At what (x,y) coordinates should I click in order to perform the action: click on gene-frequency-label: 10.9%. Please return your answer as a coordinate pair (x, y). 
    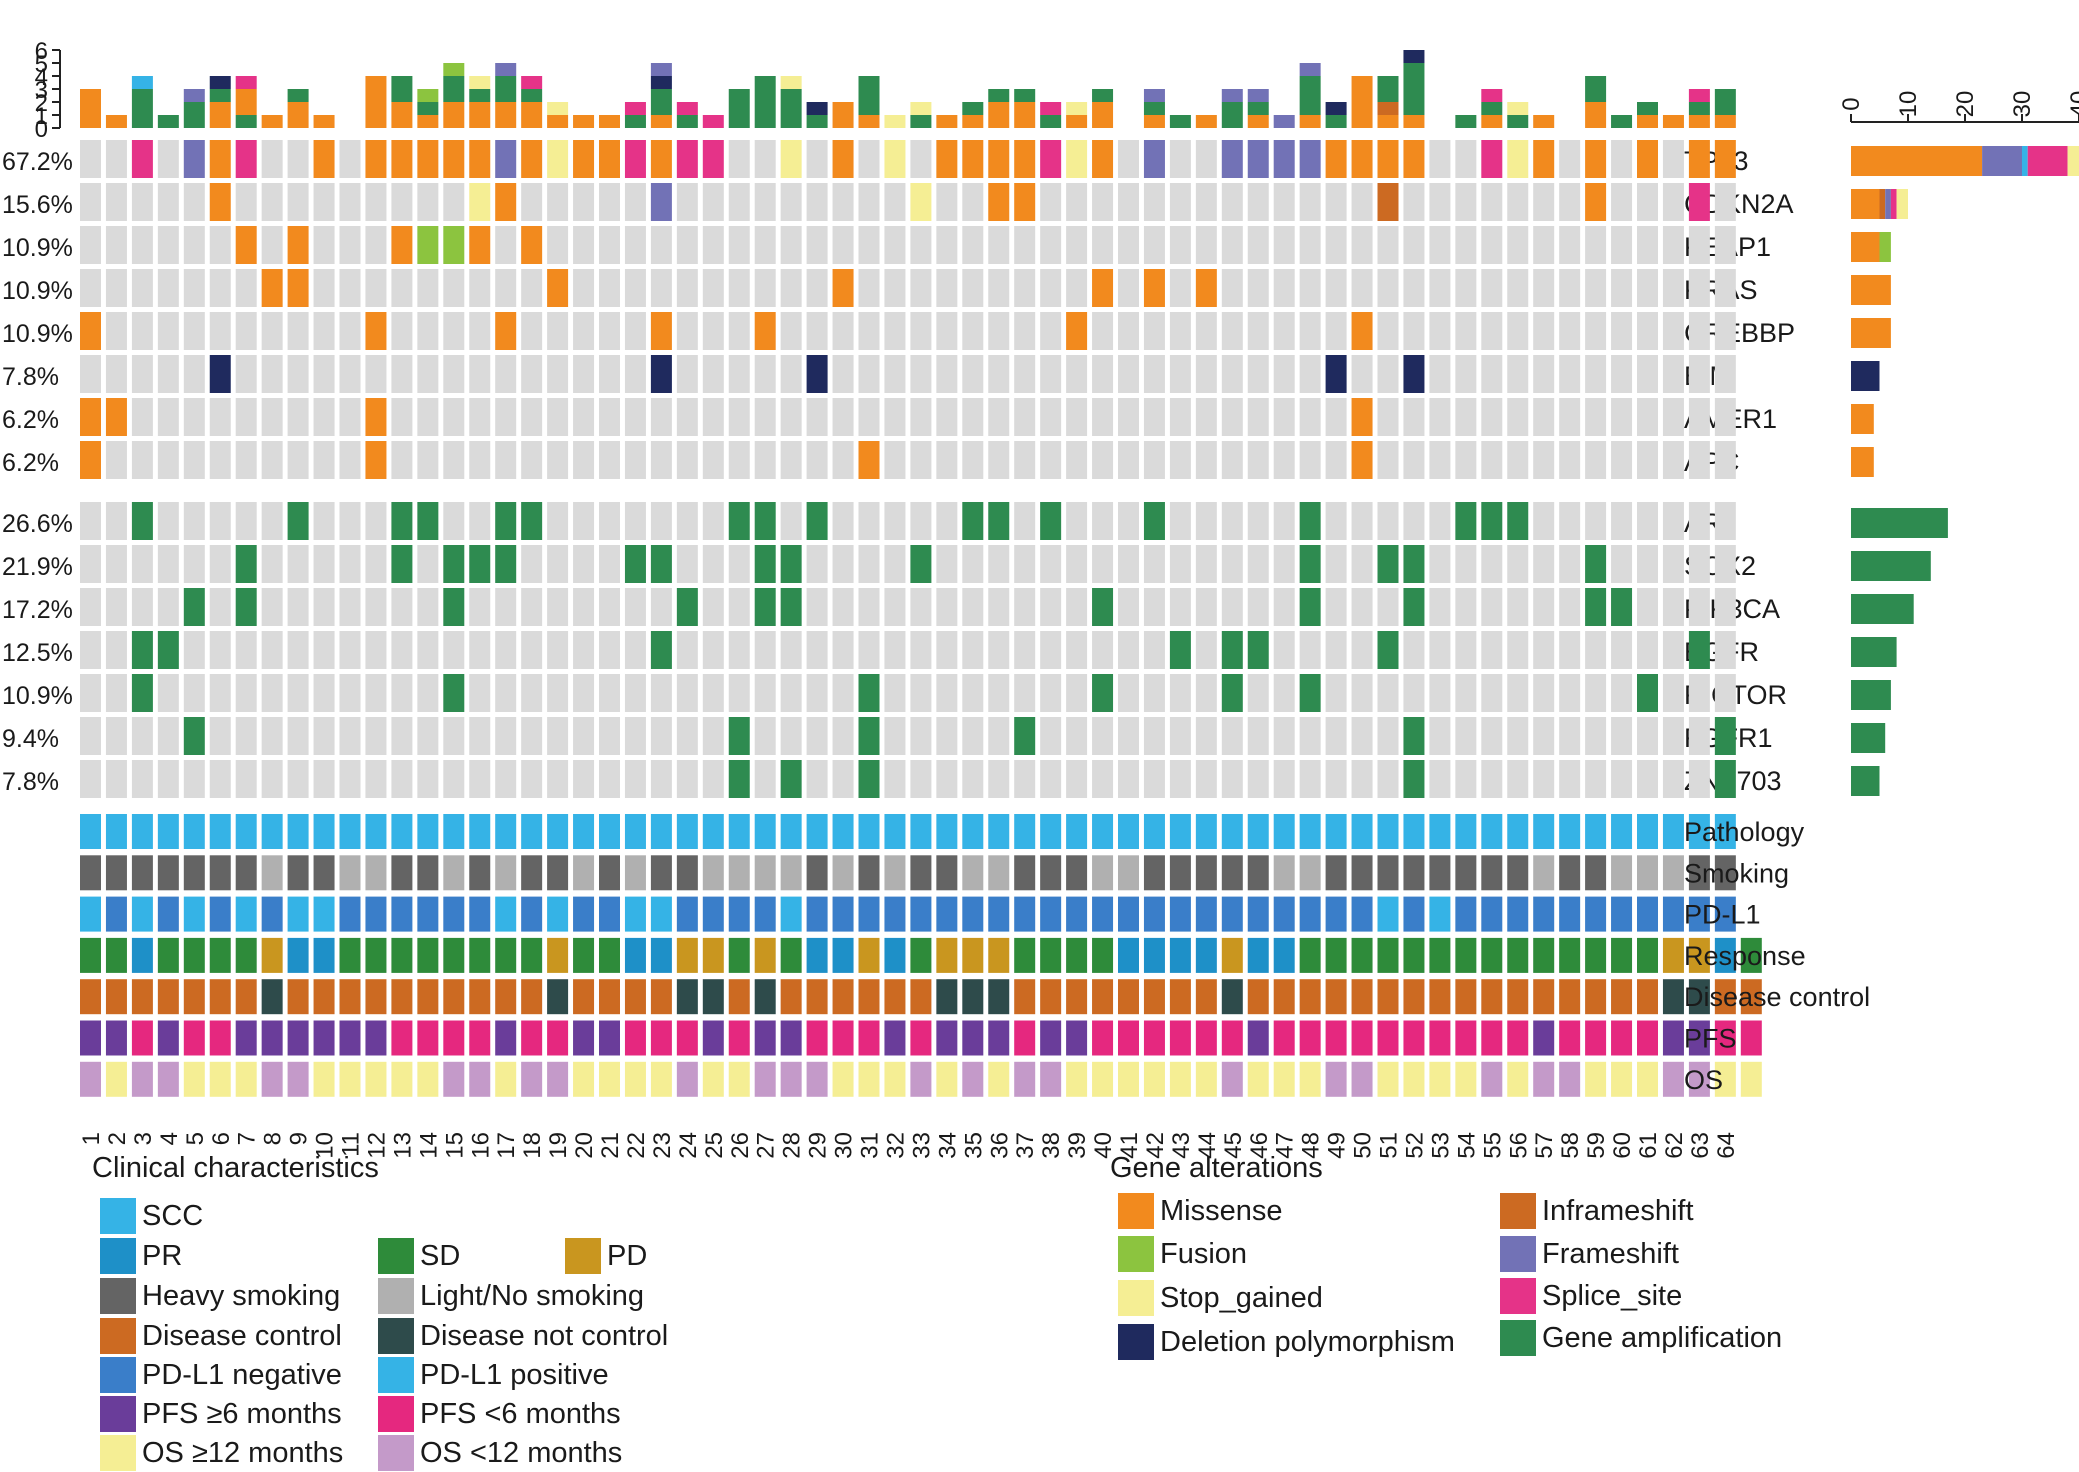
    Looking at the image, I should click on (37, 334).